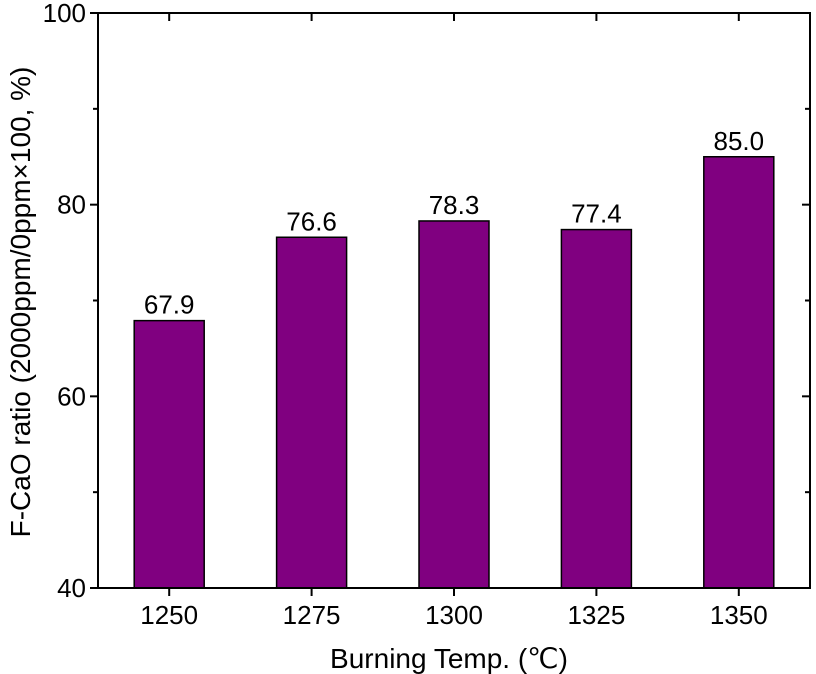 The image size is (816, 674). What do you see at coordinates (454, 615) in the screenshot?
I see `x-tick-label: 1300` at bounding box center [454, 615].